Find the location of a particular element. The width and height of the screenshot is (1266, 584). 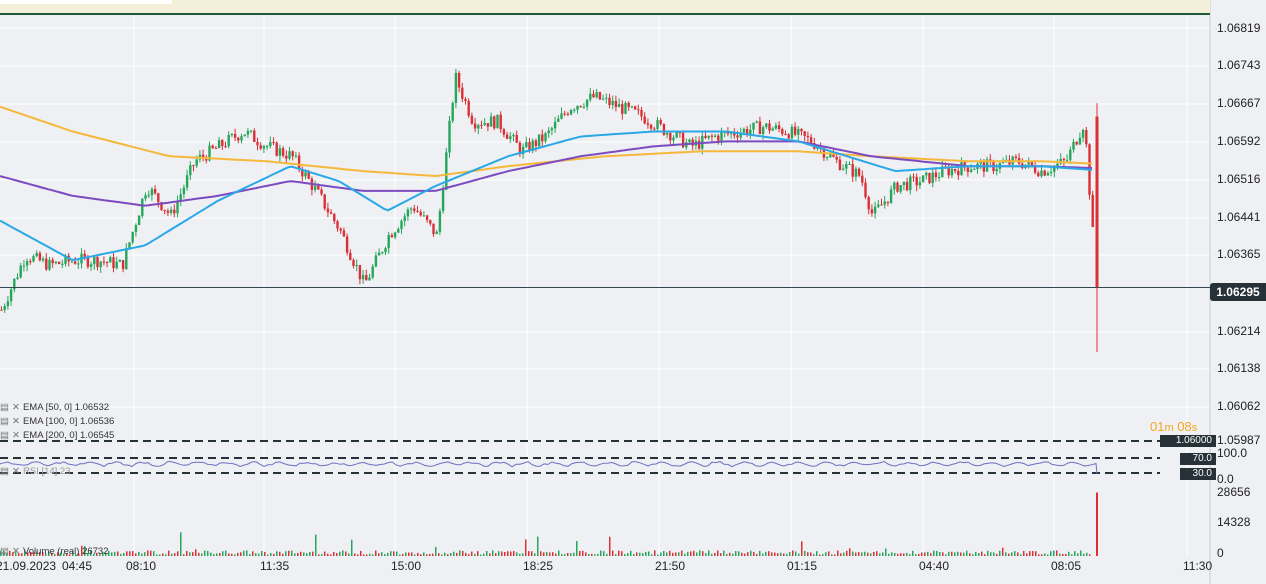

legend-rsi: ▤ ✕ RSI [14] 23 is located at coordinates (35, 471).